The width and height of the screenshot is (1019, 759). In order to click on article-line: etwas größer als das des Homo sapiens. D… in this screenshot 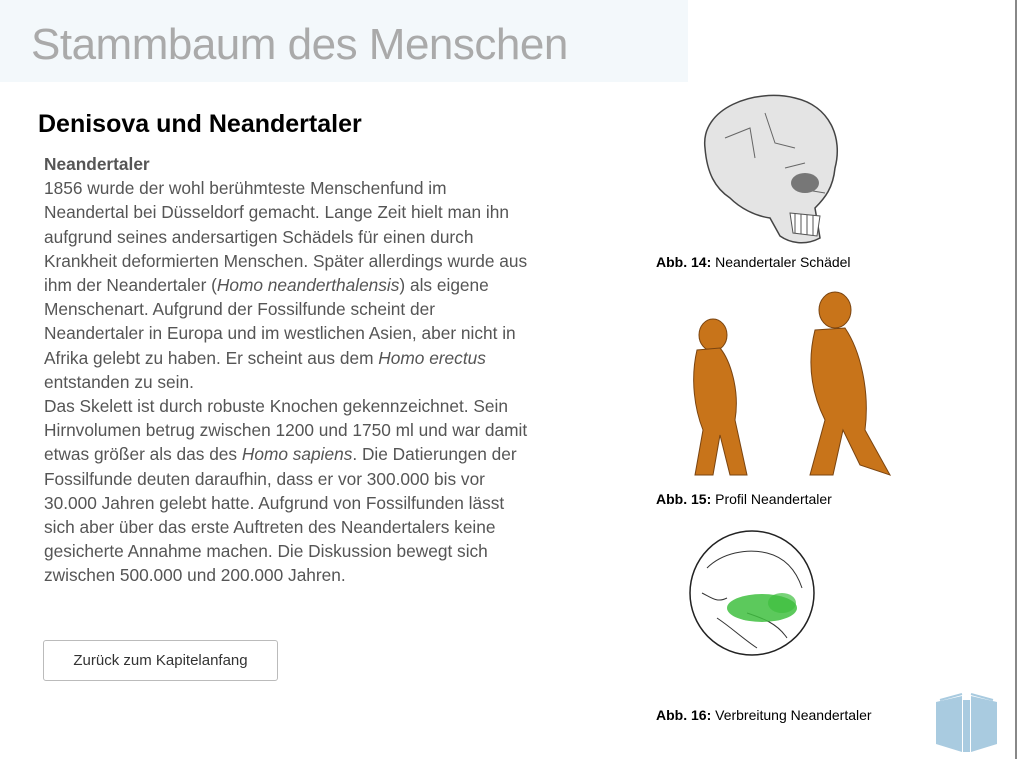, I will do `click(334, 454)`.